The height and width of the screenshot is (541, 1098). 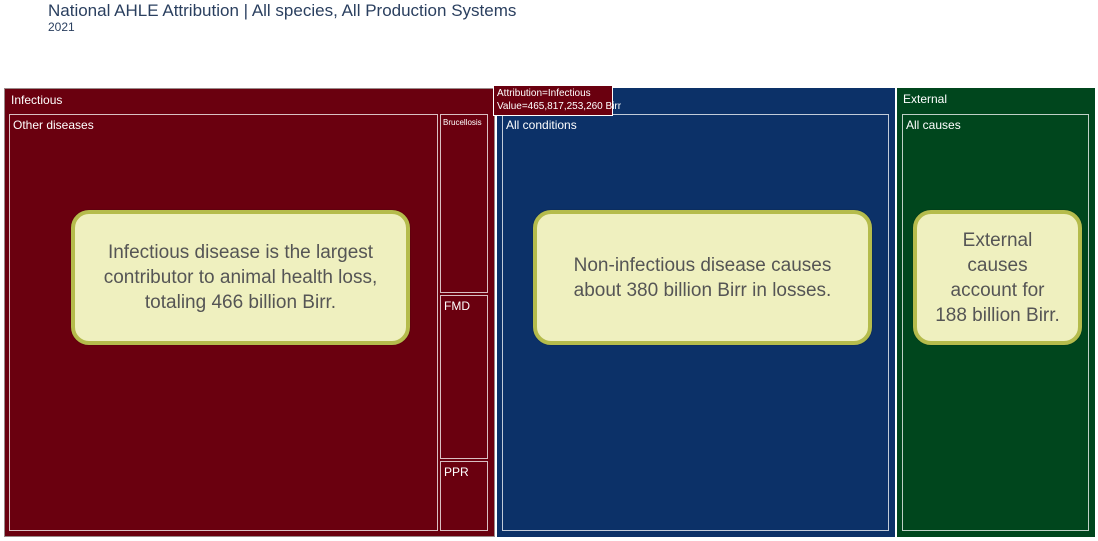 I want to click on tooltip-arrow, so click(x=489, y=100).